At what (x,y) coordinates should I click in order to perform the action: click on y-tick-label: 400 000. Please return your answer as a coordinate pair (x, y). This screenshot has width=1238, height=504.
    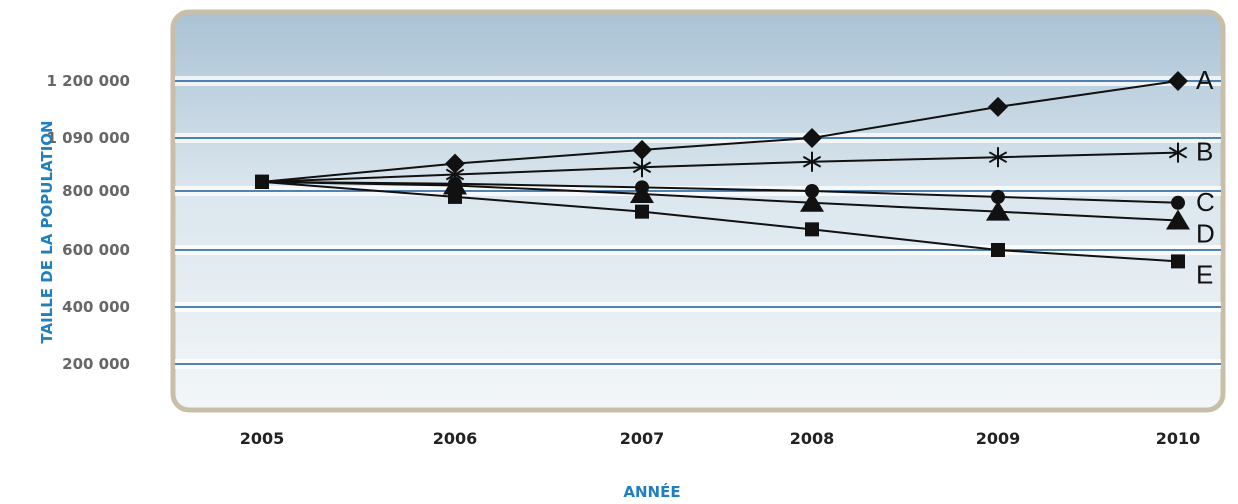
    Looking at the image, I should click on (96, 307).